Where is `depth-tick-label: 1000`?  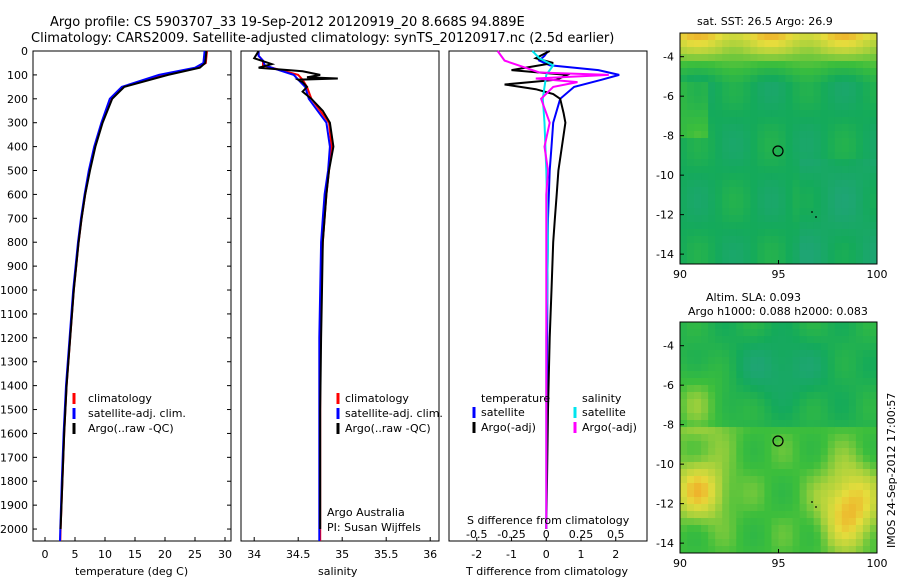
depth-tick-label: 1000 is located at coordinates (14, 290).